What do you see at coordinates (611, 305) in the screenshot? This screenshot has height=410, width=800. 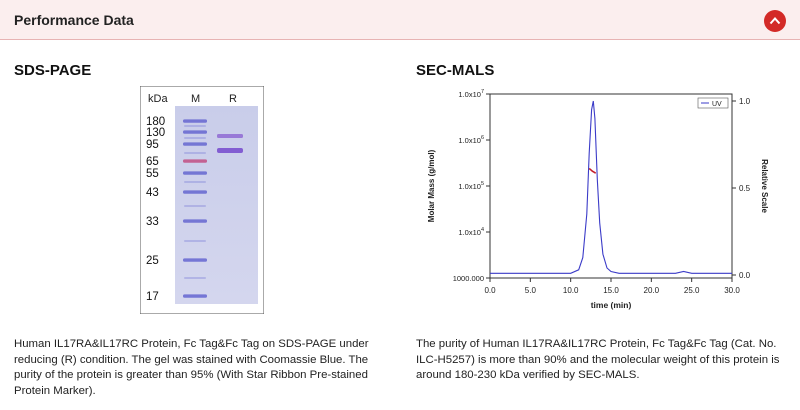 I see `x-axis-label: time (min)` at bounding box center [611, 305].